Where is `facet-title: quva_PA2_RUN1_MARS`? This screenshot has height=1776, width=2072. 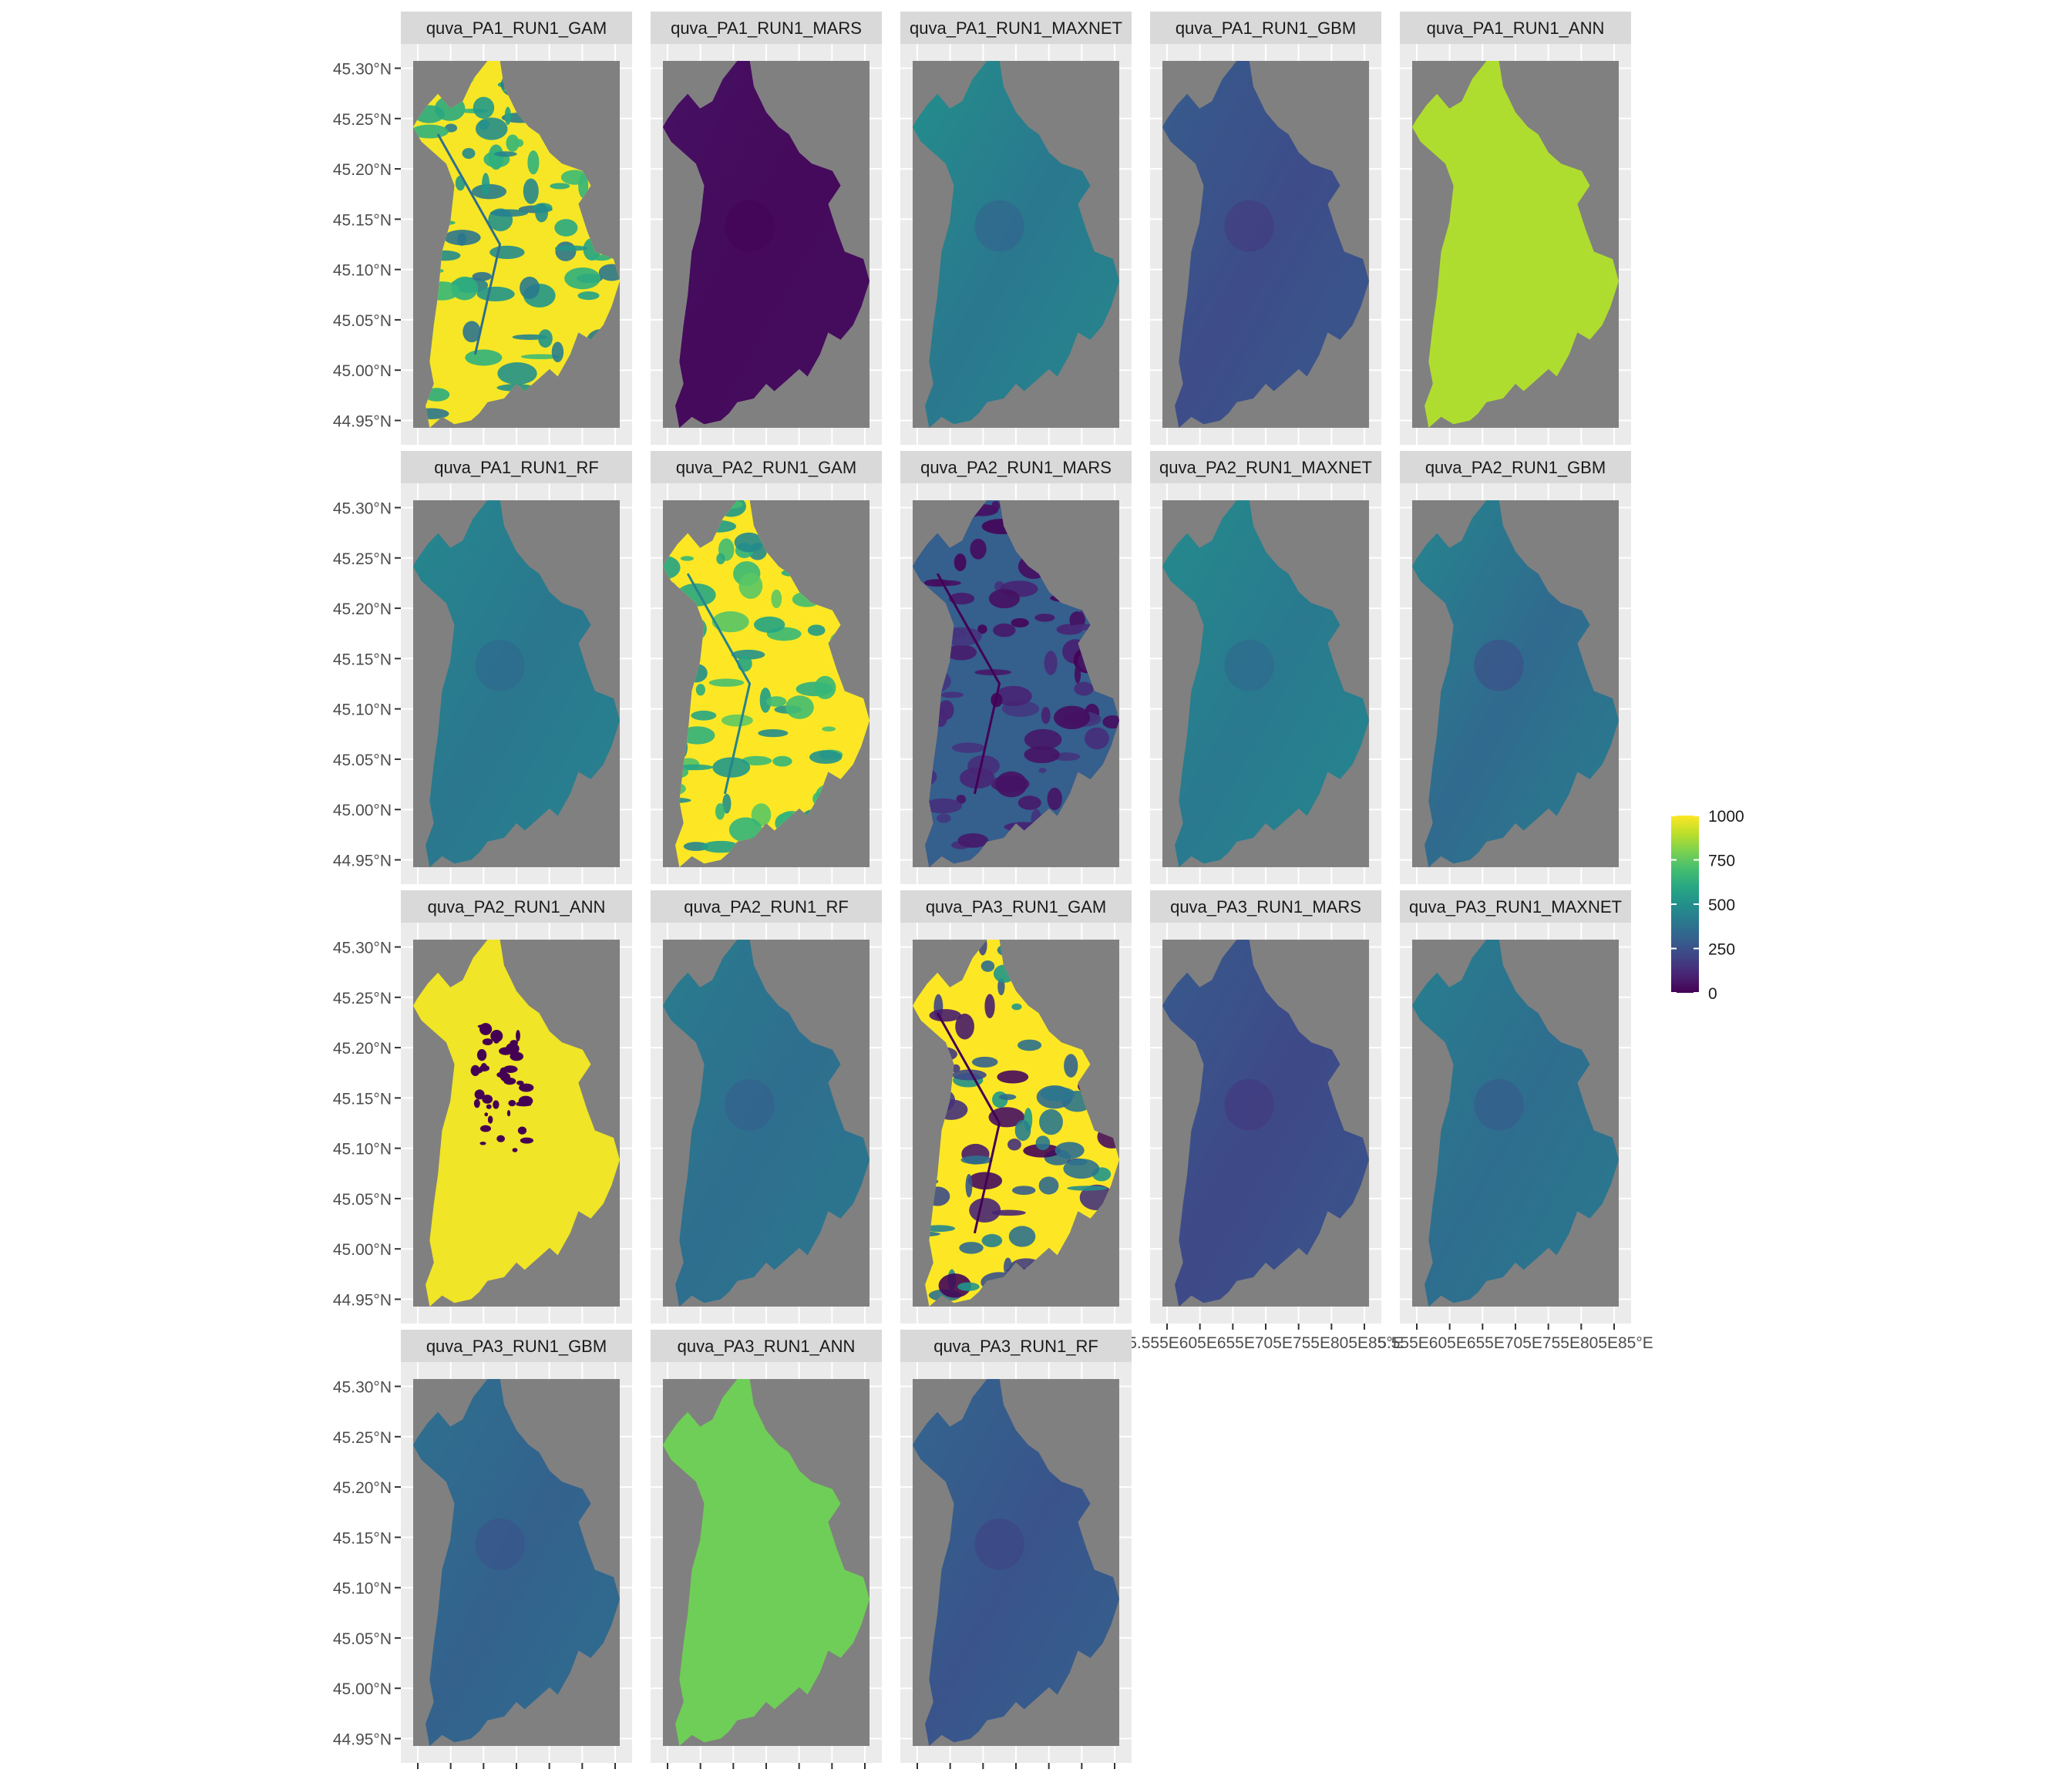 facet-title: quva_PA2_RUN1_MARS is located at coordinates (1016, 468).